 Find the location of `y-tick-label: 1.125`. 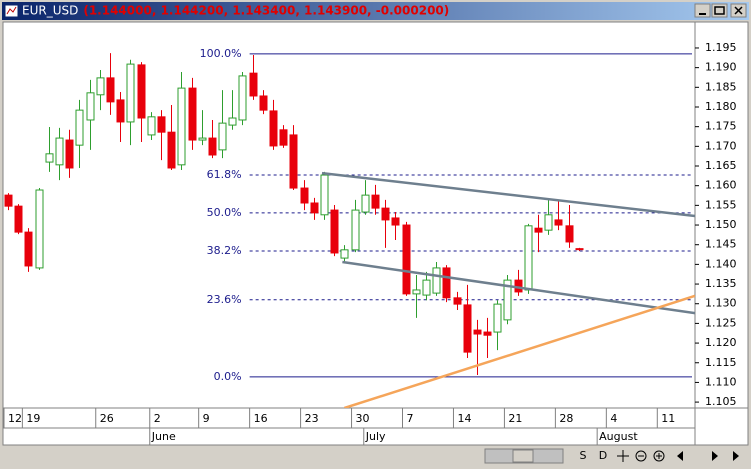

y-tick-label: 1.125 is located at coordinates (721, 322).